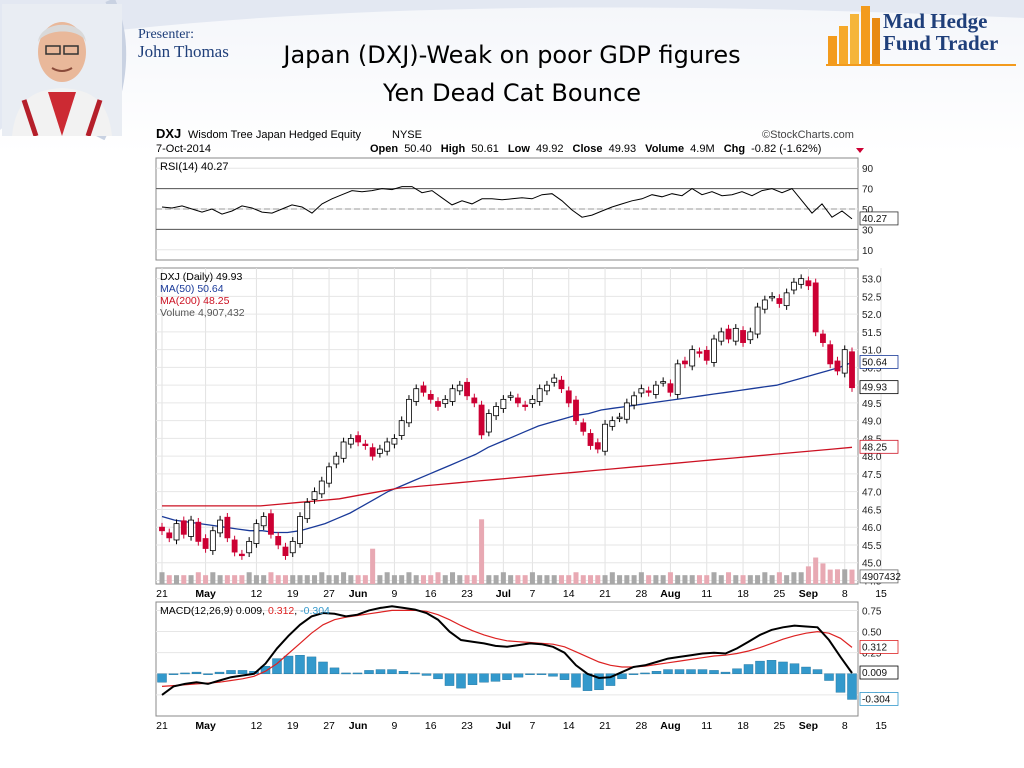 The height and width of the screenshot is (768, 1024). What do you see at coordinates (868, 169) in the screenshot?
I see `rsi-tick-label: 90` at bounding box center [868, 169].